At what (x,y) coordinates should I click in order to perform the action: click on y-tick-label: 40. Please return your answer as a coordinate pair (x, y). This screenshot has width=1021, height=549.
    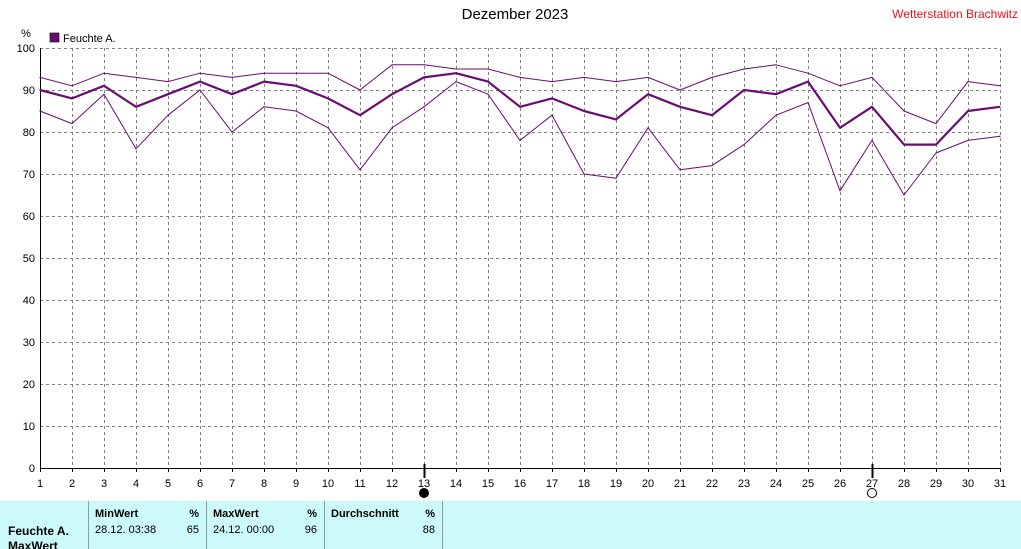
    Looking at the image, I should click on (29, 301).